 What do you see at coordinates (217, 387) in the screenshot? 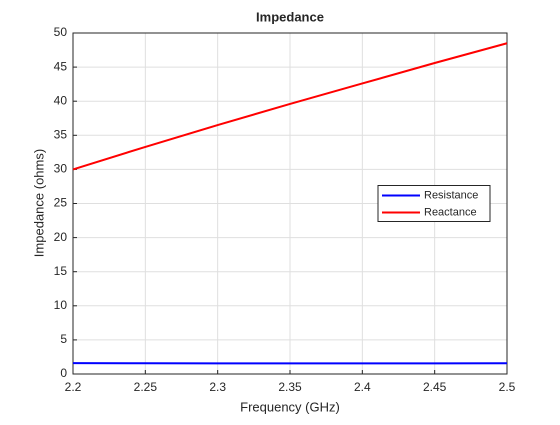
I see `x-tick-label: 2.3` at bounding box center [217, 387].